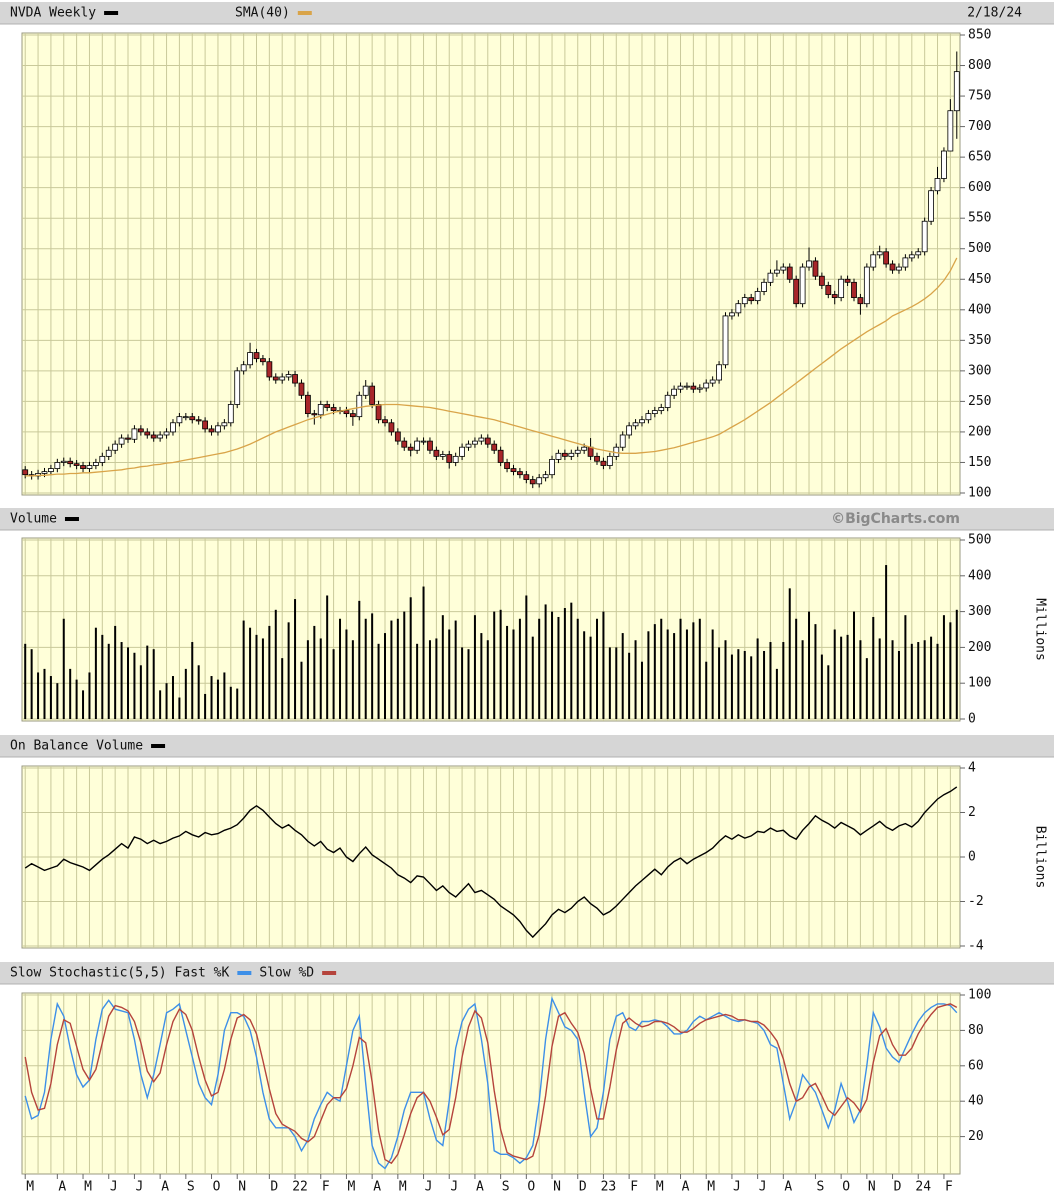 Image resolution: width=1054 pixels, height=1200 pixels. I want to click on y-tick-label: 600, so click(979, 187).